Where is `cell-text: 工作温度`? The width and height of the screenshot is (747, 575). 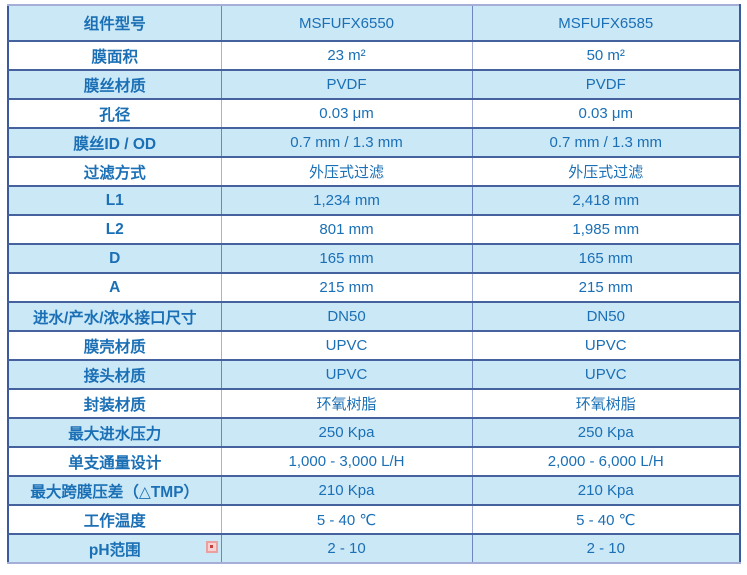
cell-text: 工作温度 is located at coordinates (114, 521).